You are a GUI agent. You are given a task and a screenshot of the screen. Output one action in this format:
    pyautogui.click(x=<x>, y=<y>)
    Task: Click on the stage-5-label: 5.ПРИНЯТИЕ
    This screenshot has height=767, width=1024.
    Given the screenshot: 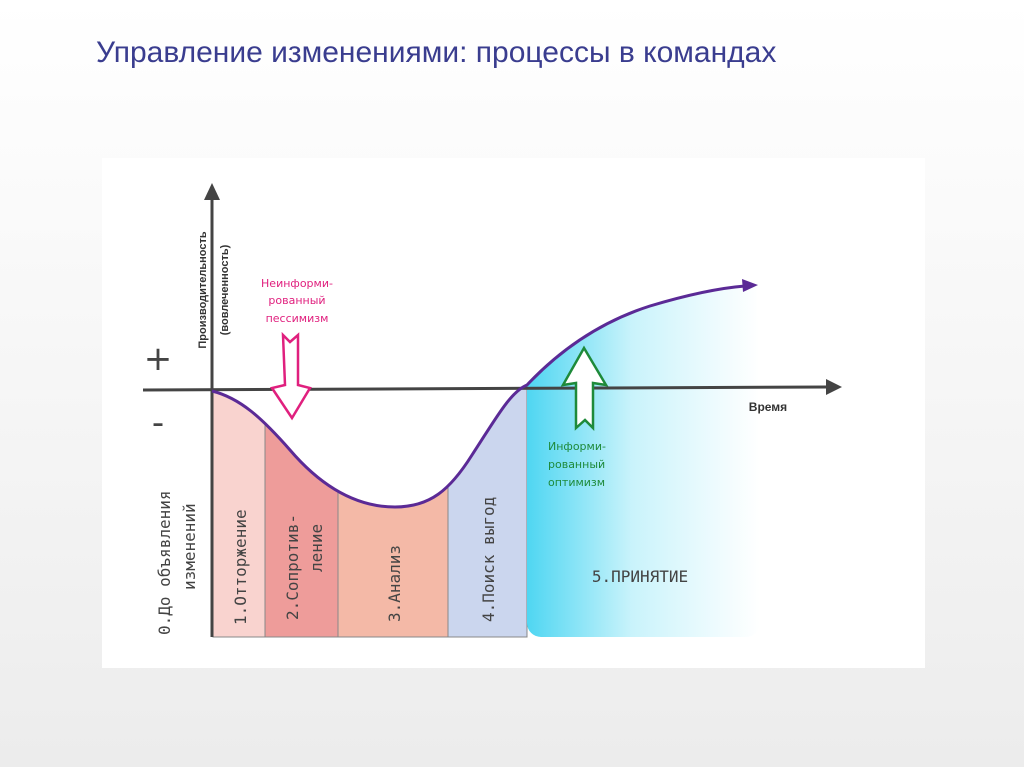 What is the action you would take?
    pyautogui.click(x=640, y=576)
    